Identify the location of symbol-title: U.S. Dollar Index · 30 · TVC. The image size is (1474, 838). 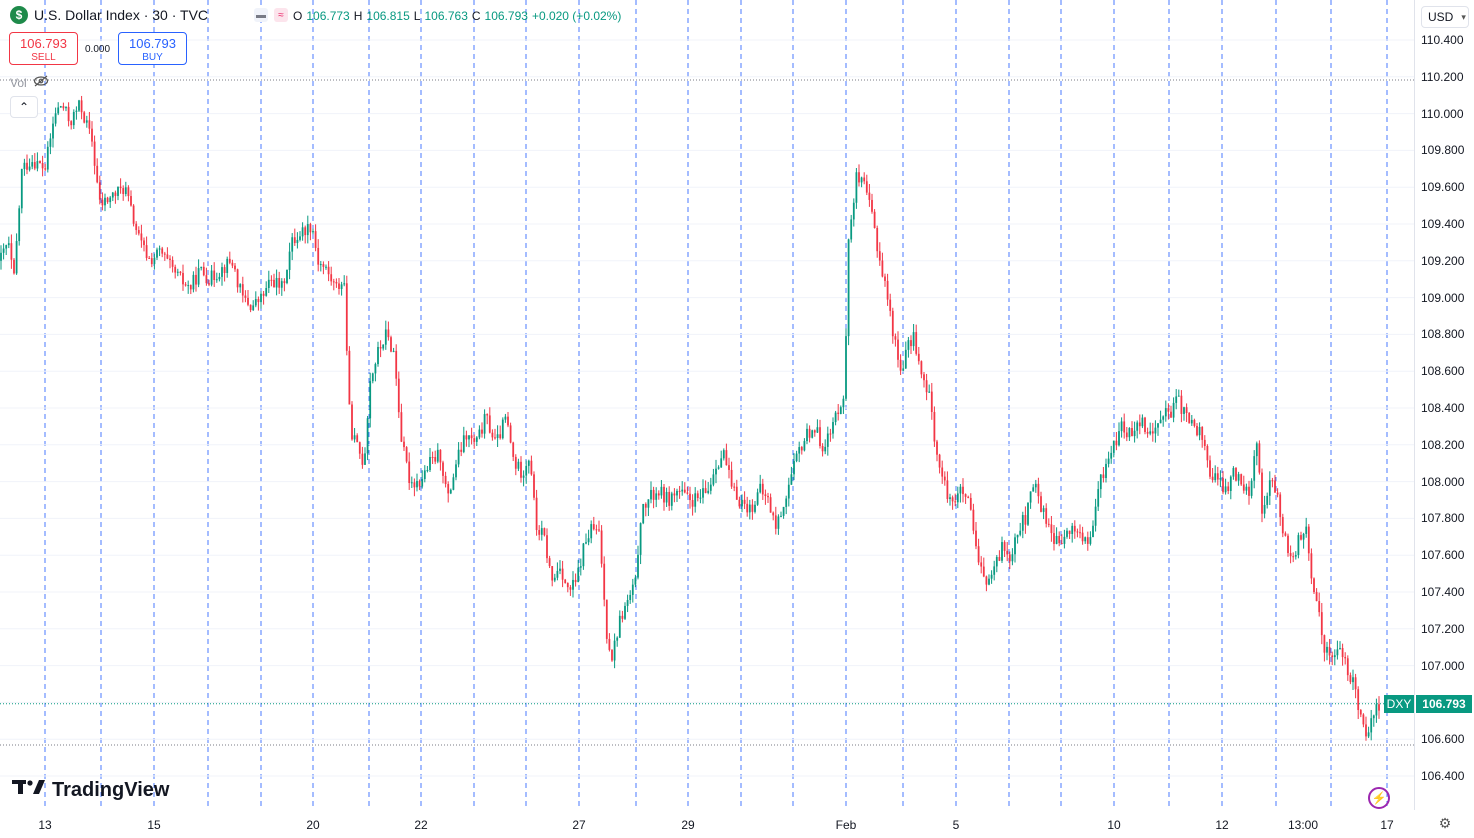
(121, 15).